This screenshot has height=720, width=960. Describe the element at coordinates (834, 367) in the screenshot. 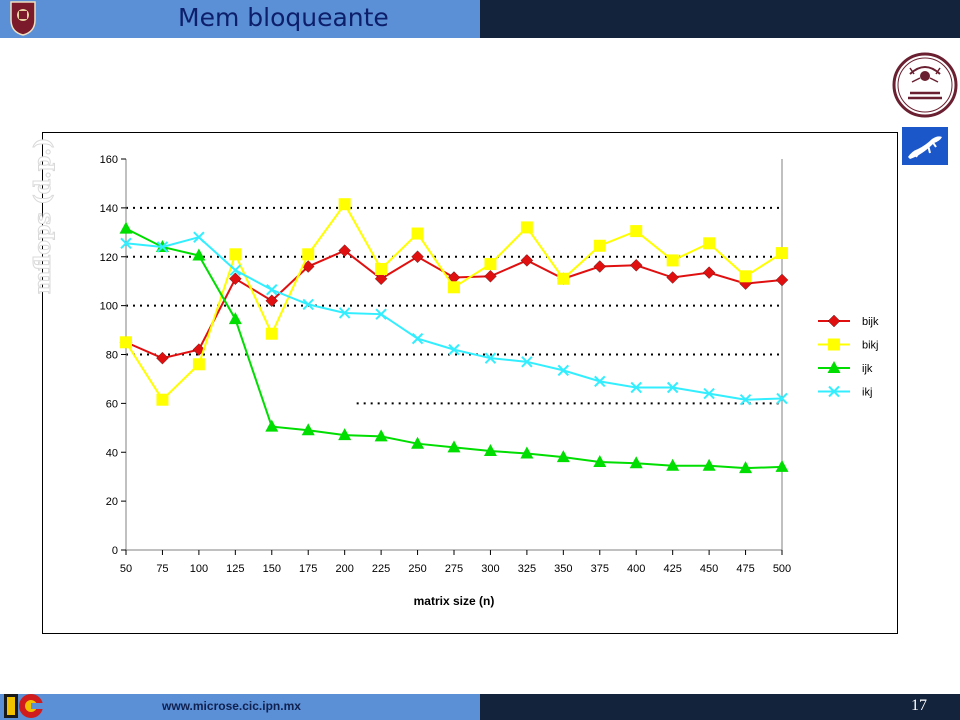

I see `legend-marker-ijk` at that location.